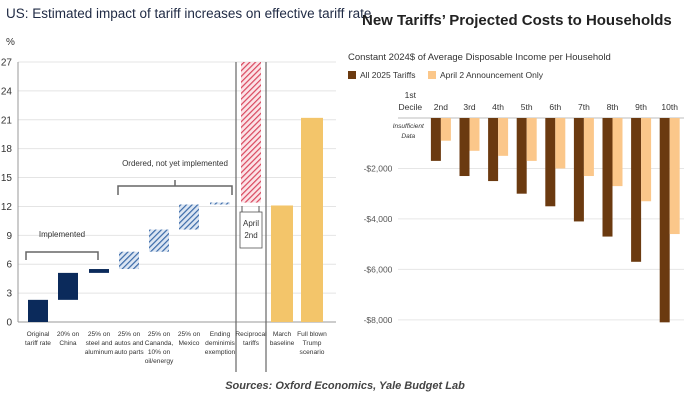  I want to click on right-x-tick-label-6: 7th, so click(584, 107).